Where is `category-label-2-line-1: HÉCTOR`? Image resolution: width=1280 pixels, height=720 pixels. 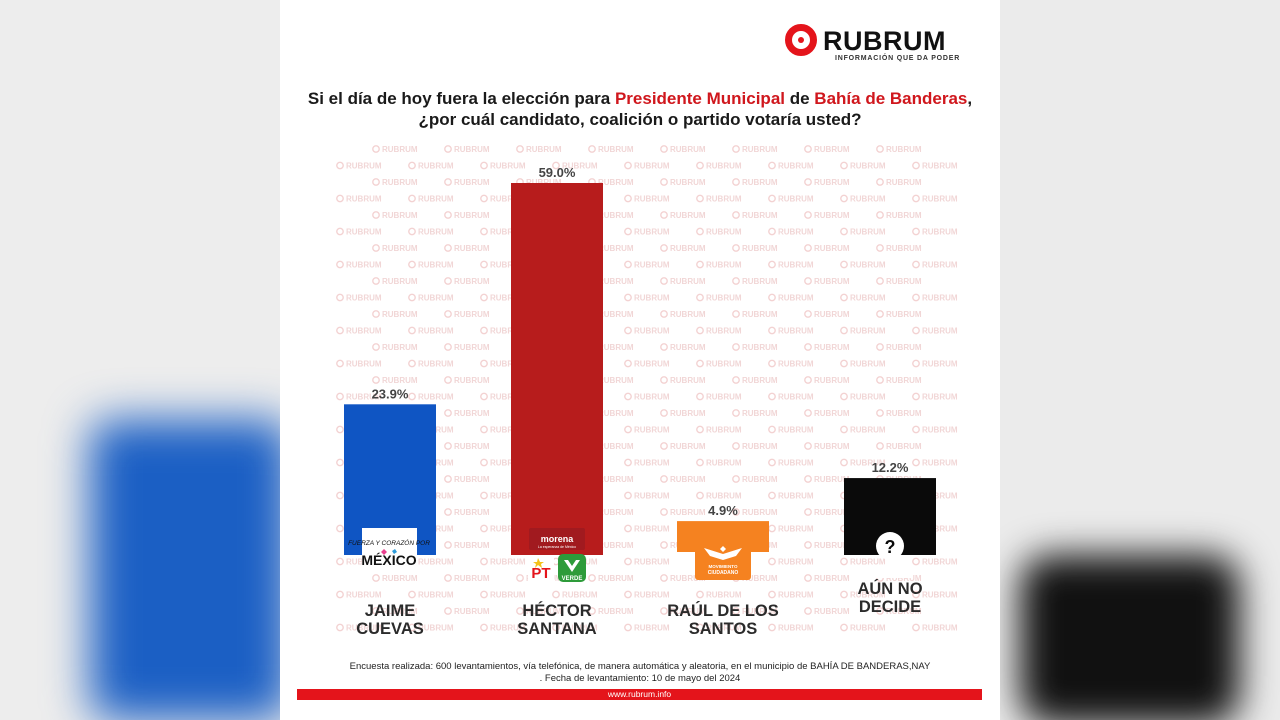 category-label-2-line-1: HÉCTOR is located at coordinates (556, 610).